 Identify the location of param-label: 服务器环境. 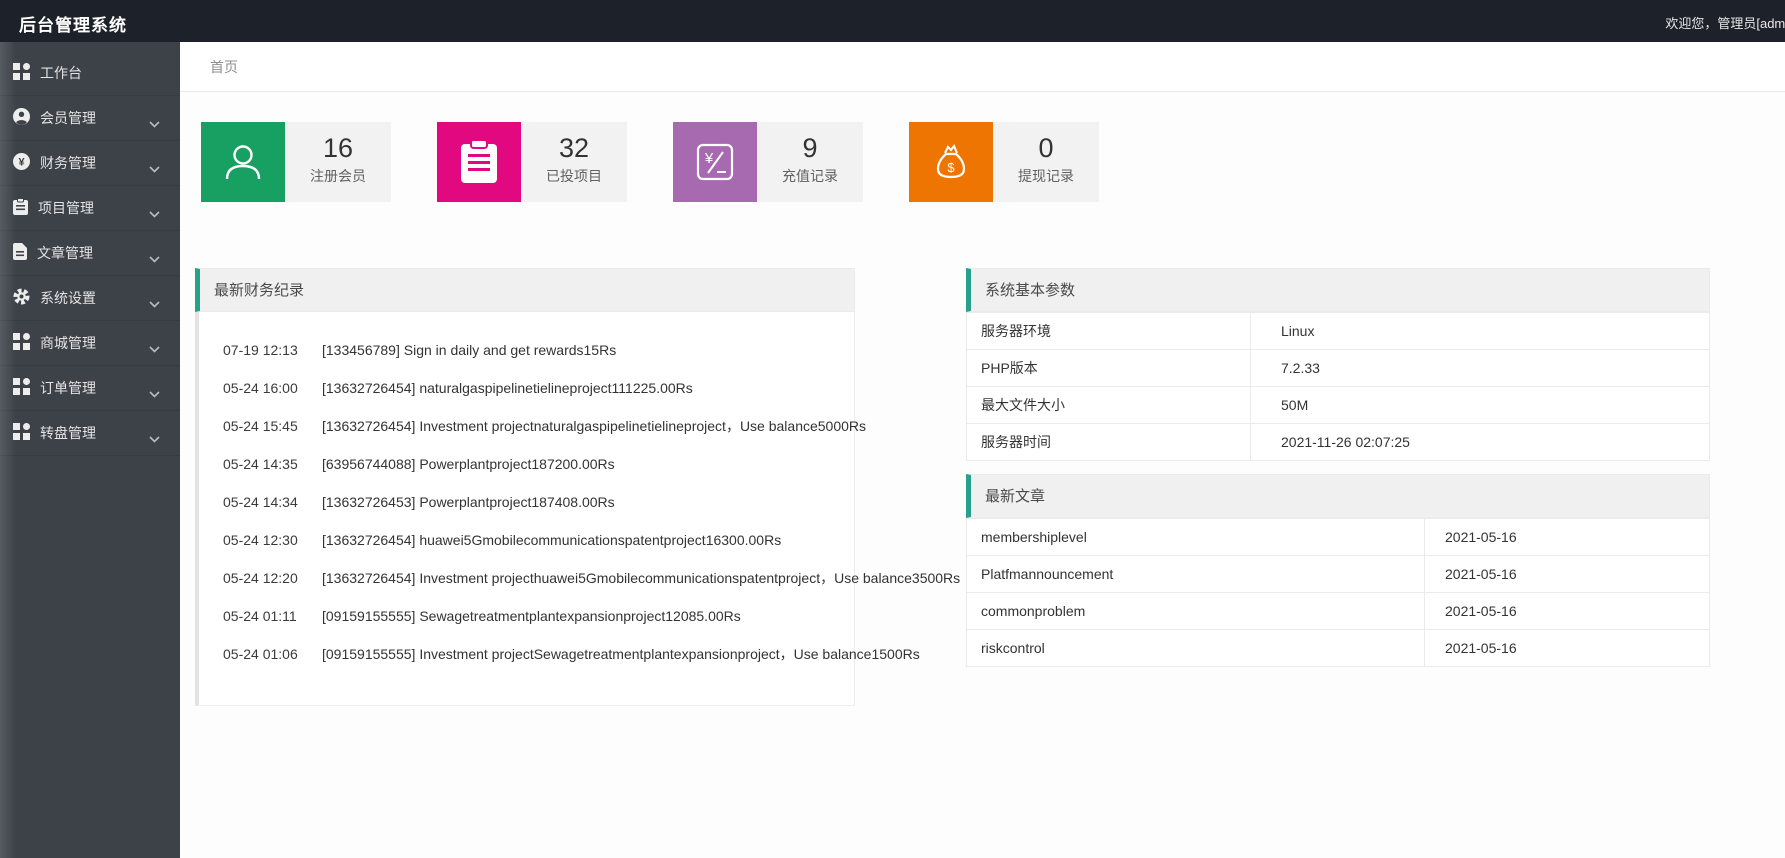
(1108, 331).